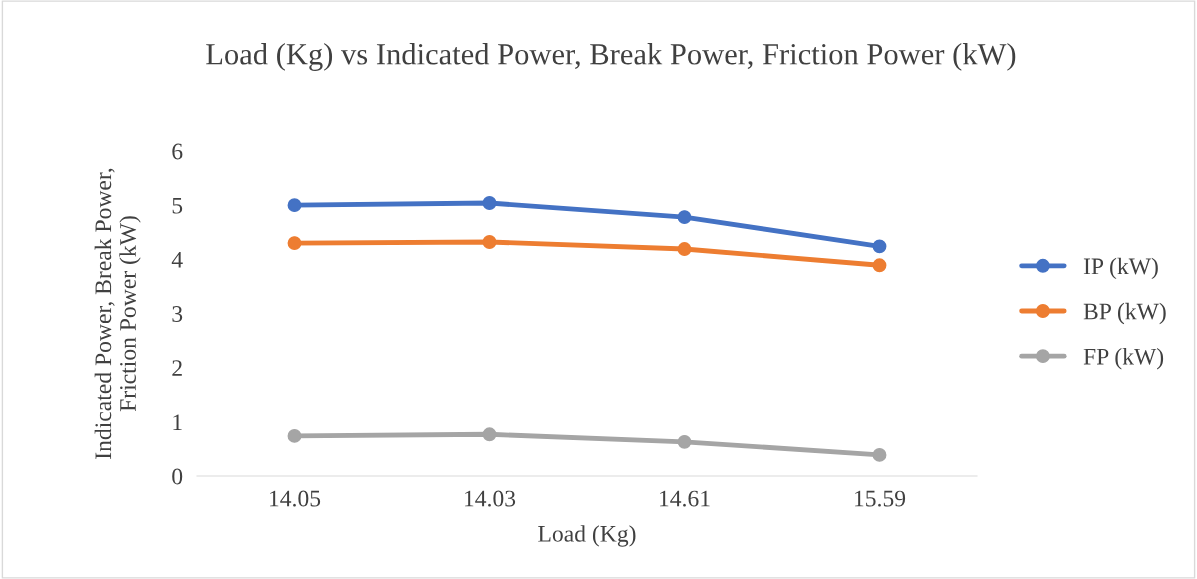 Image resolution: width=1197 pixels, height=579 pixels. I want to click on x-axis-title: Load (Kg), so click(587, 536).